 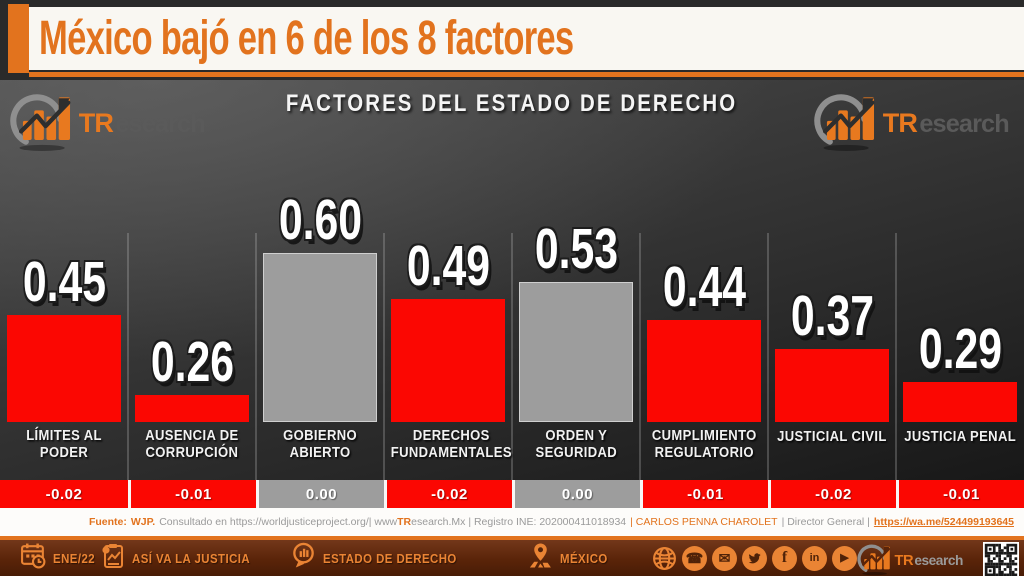 I want to click on title-banner: México bajó en 6 de los 8 factores, so click(x=526, y=38).